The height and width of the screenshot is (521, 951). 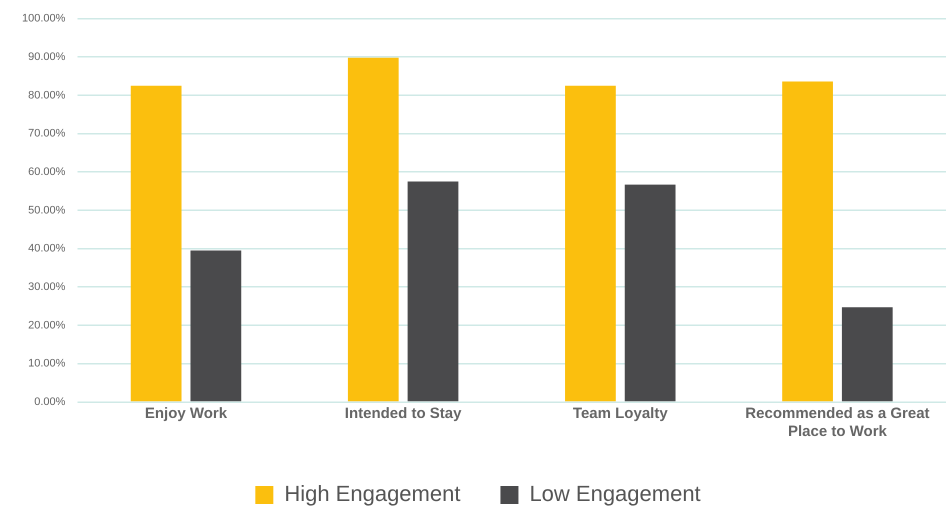 I want to click on x-tick-label: Intended to Stay, so click(x=403, y=413).